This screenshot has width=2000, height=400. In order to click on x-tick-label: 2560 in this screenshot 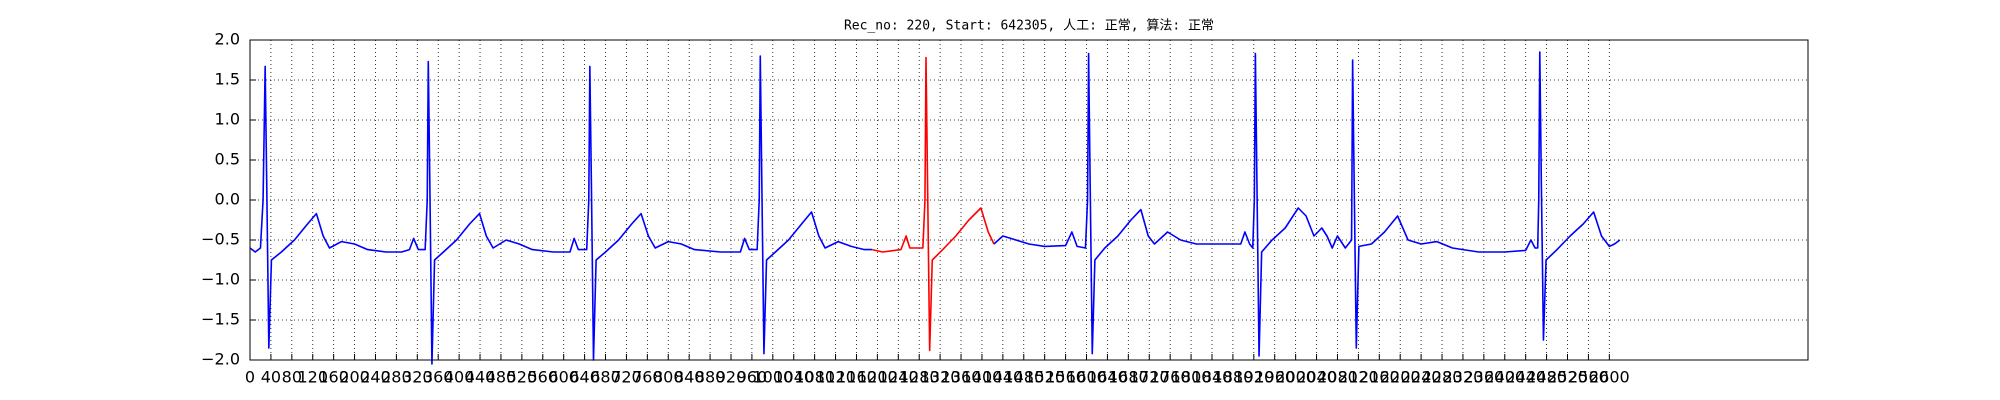, I will do `click(1588, 377)`.